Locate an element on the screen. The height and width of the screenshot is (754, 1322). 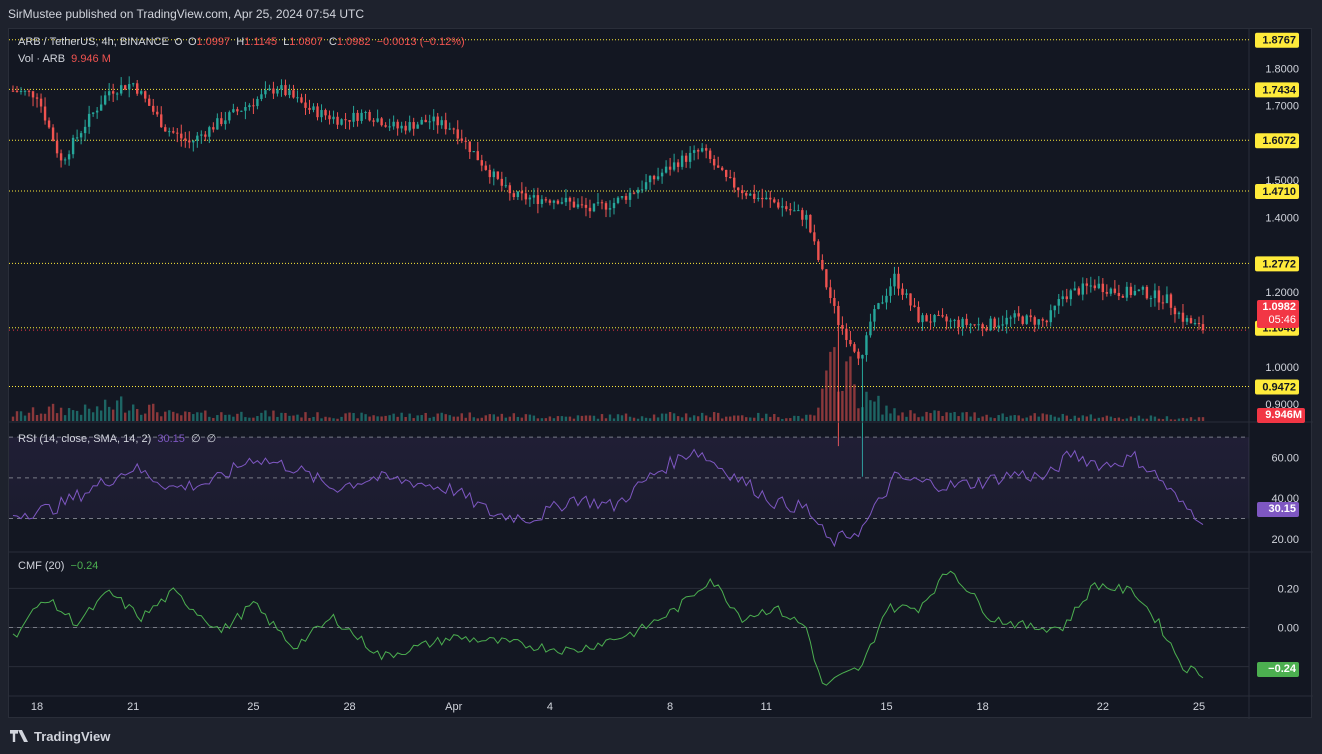
cmf-label: CMF (20) is located at coordinates (41, 566).